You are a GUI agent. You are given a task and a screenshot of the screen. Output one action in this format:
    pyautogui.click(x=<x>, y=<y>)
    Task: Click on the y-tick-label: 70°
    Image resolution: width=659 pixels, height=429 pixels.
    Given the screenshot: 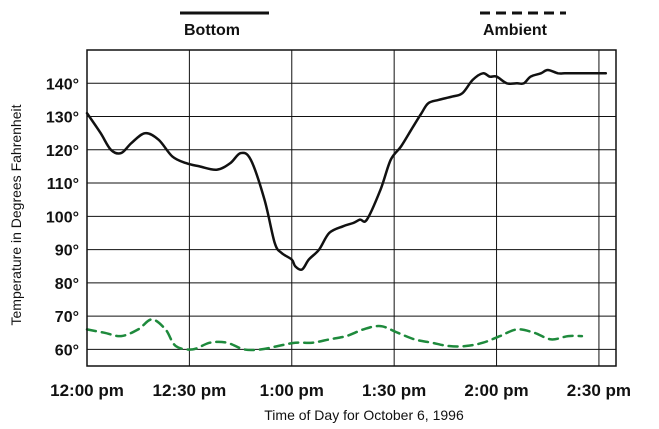 What is the action you would take?
    pyautogui.click(x=67, y=317)
    